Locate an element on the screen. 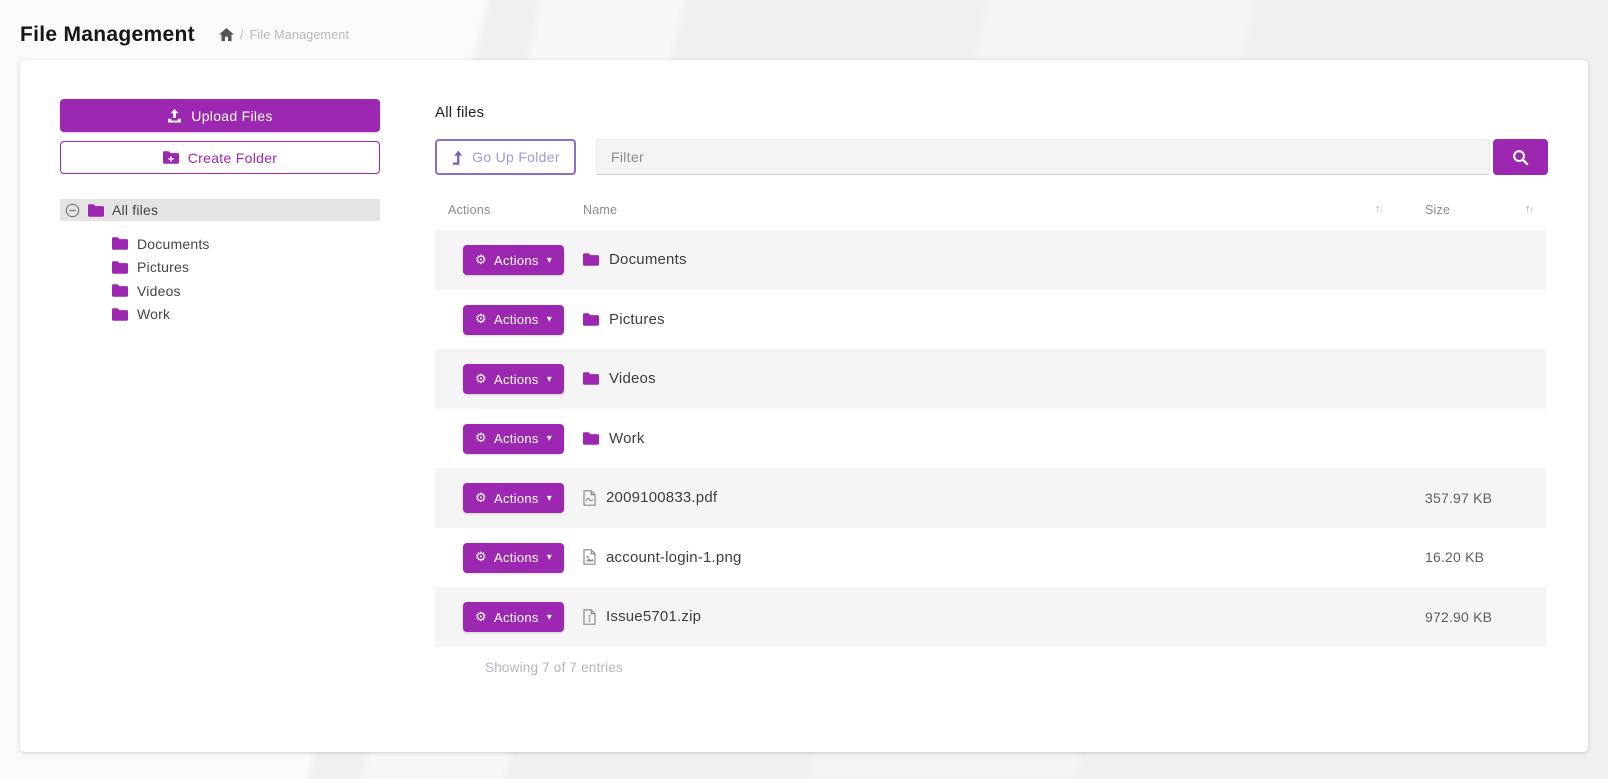 Image resolution: width=1608 pixels, height=779 pixels. row-name-label: account-login-1.png is located at coordinates (674, 557).